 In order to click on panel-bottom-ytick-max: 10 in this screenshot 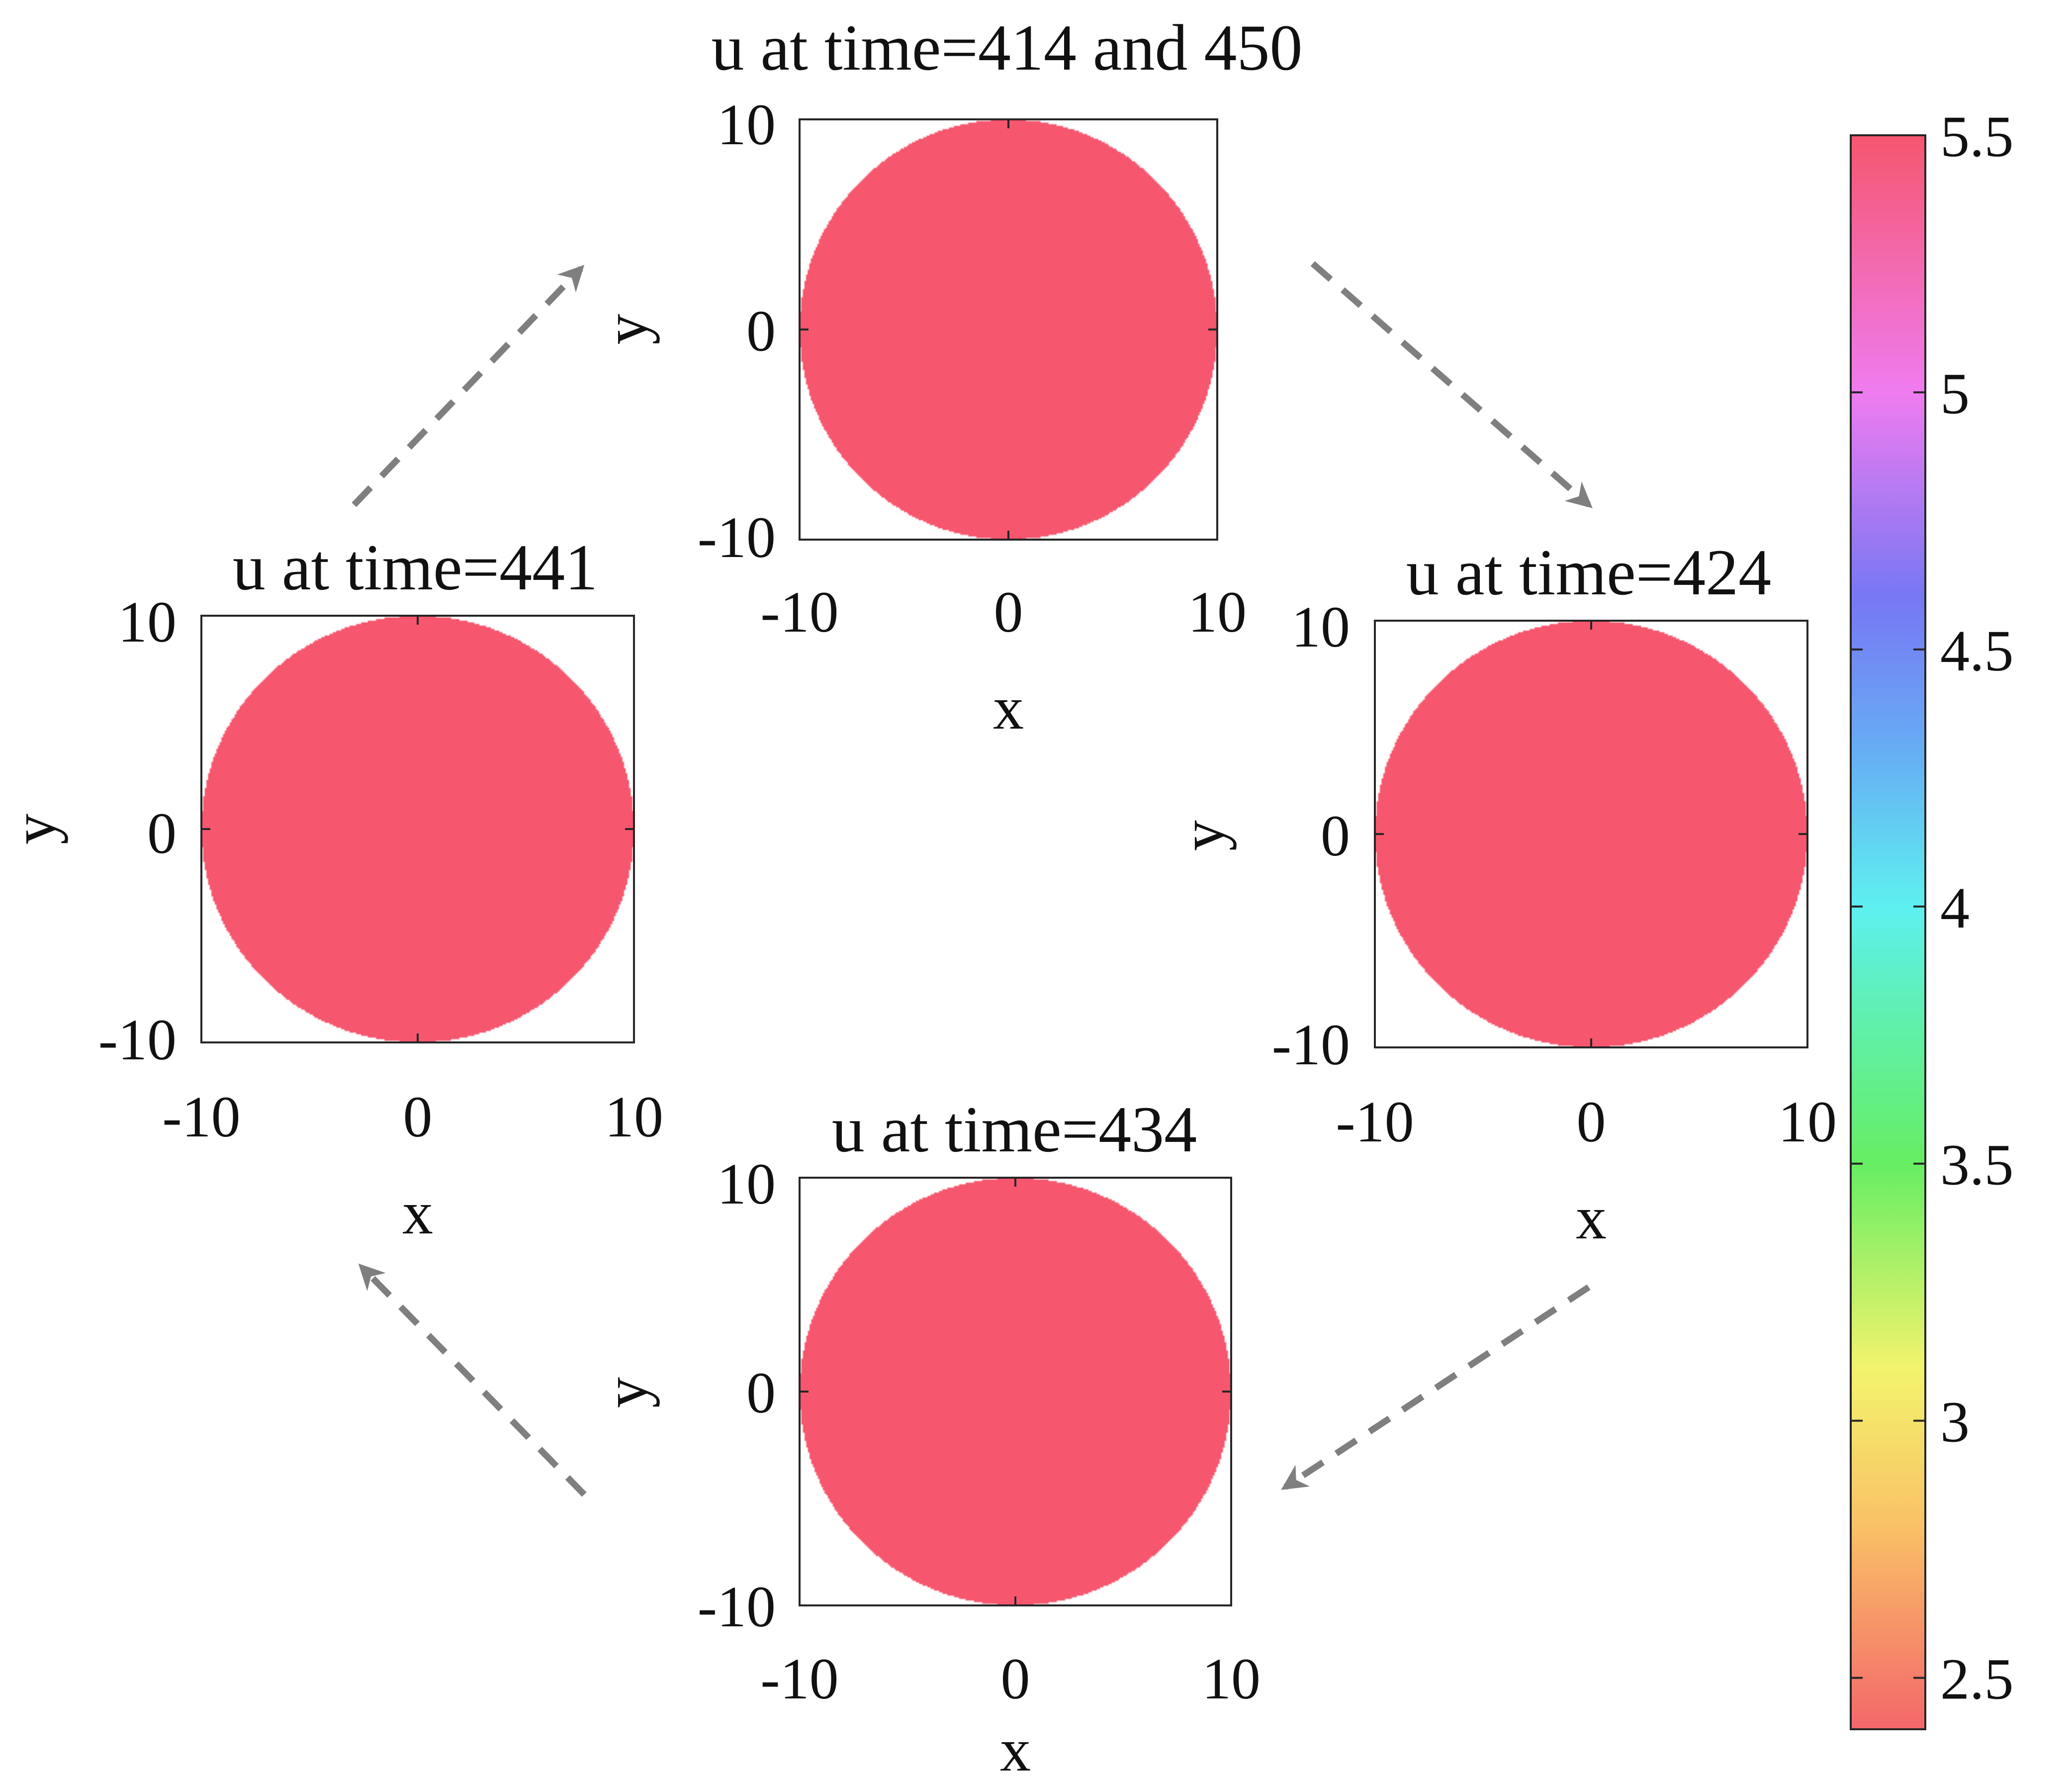, I will do `click(747, 1184)`.